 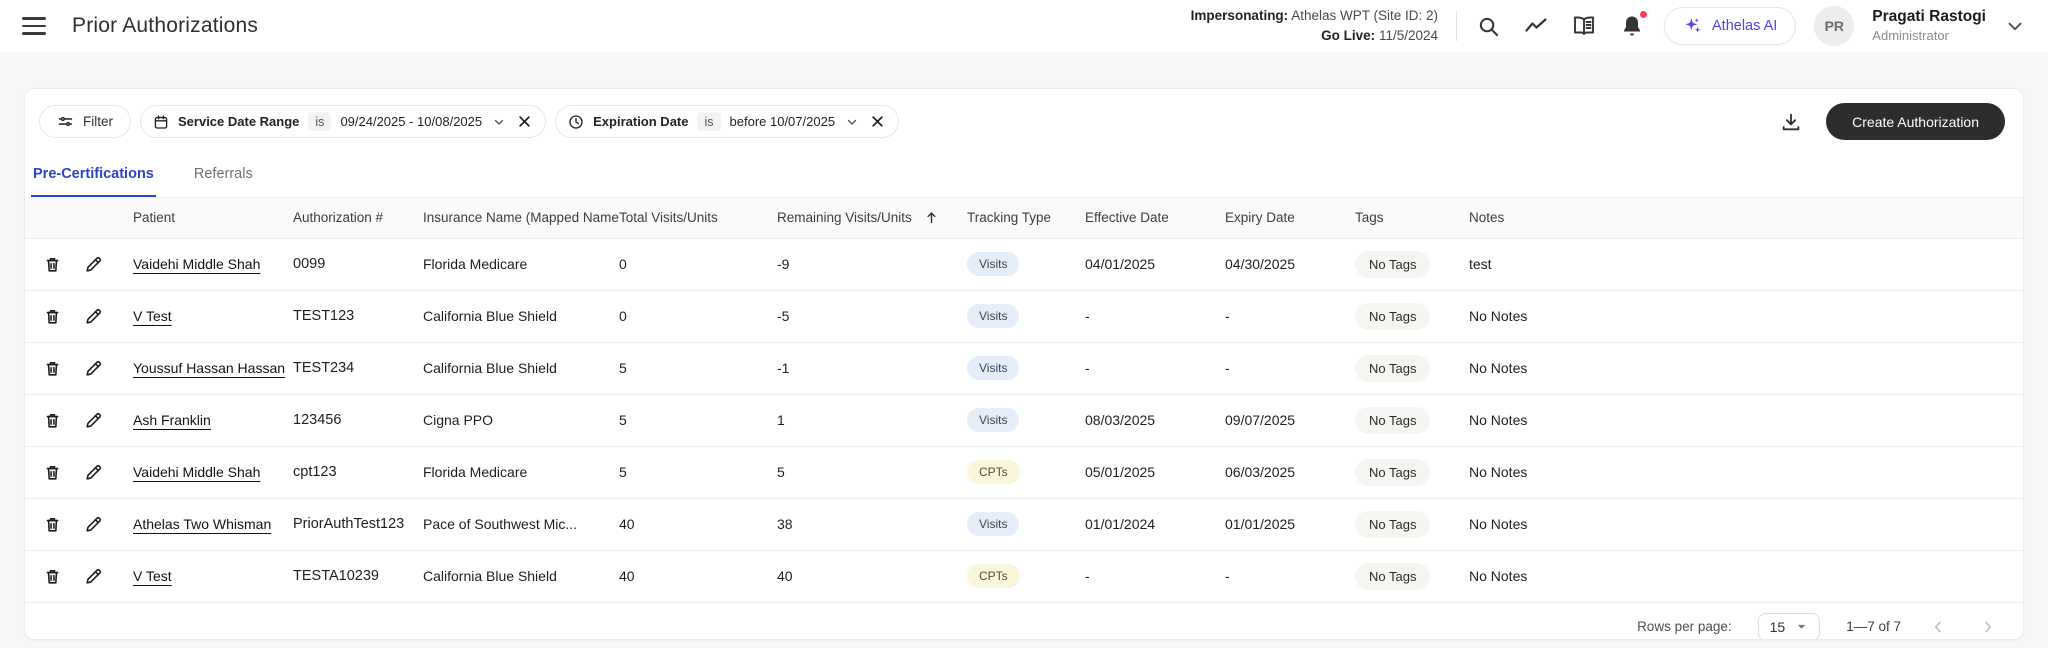 I want to click on column-header-notes: Notes, so click(x=1746, y=218).